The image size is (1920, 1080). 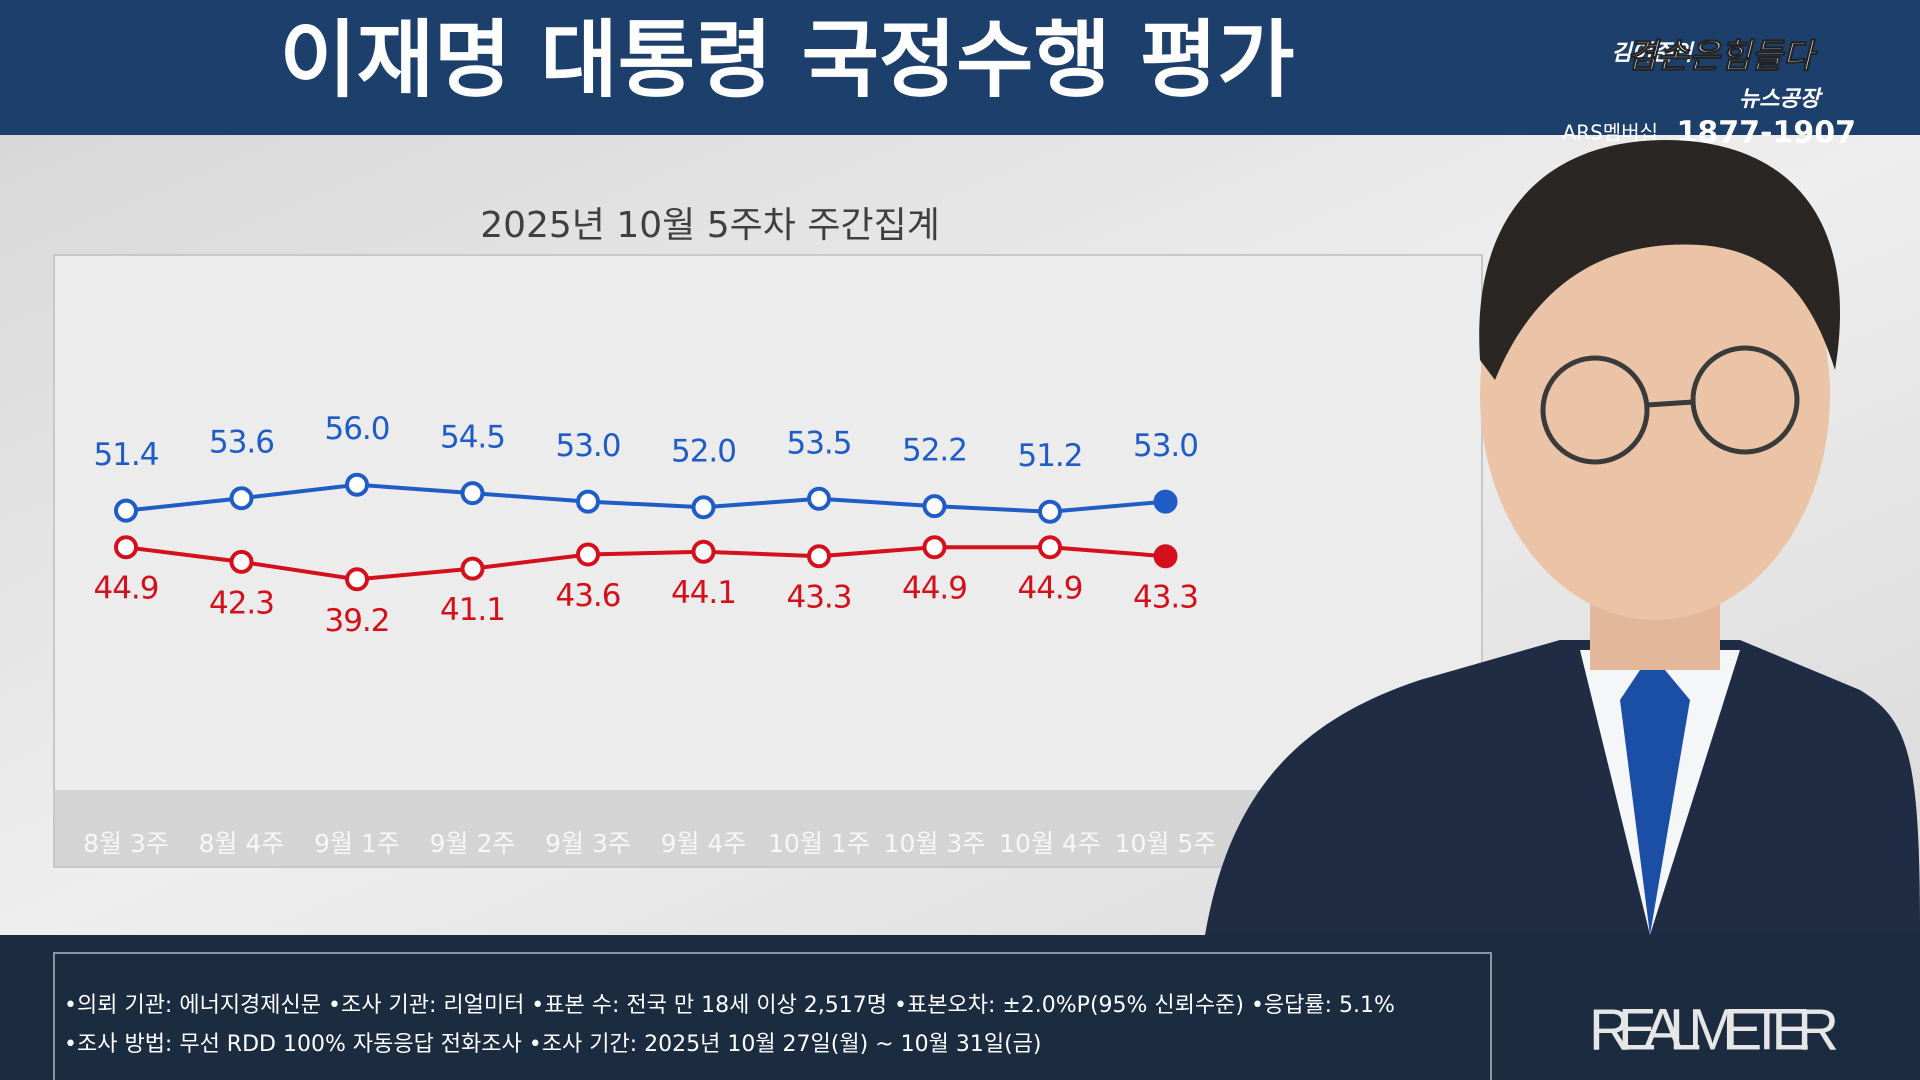 I want to click on brand: REALMETER, so click(x=1714, y=1029).